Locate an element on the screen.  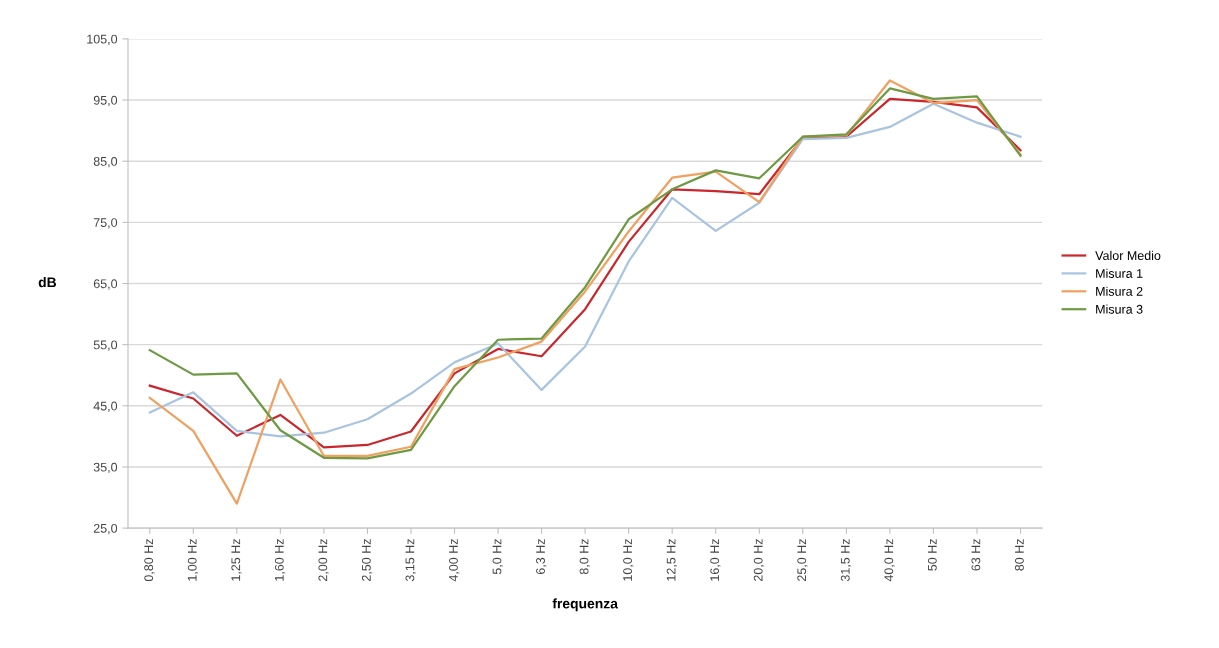
x-tick-label: 80 Hz is located at coordinates (1019, 555).